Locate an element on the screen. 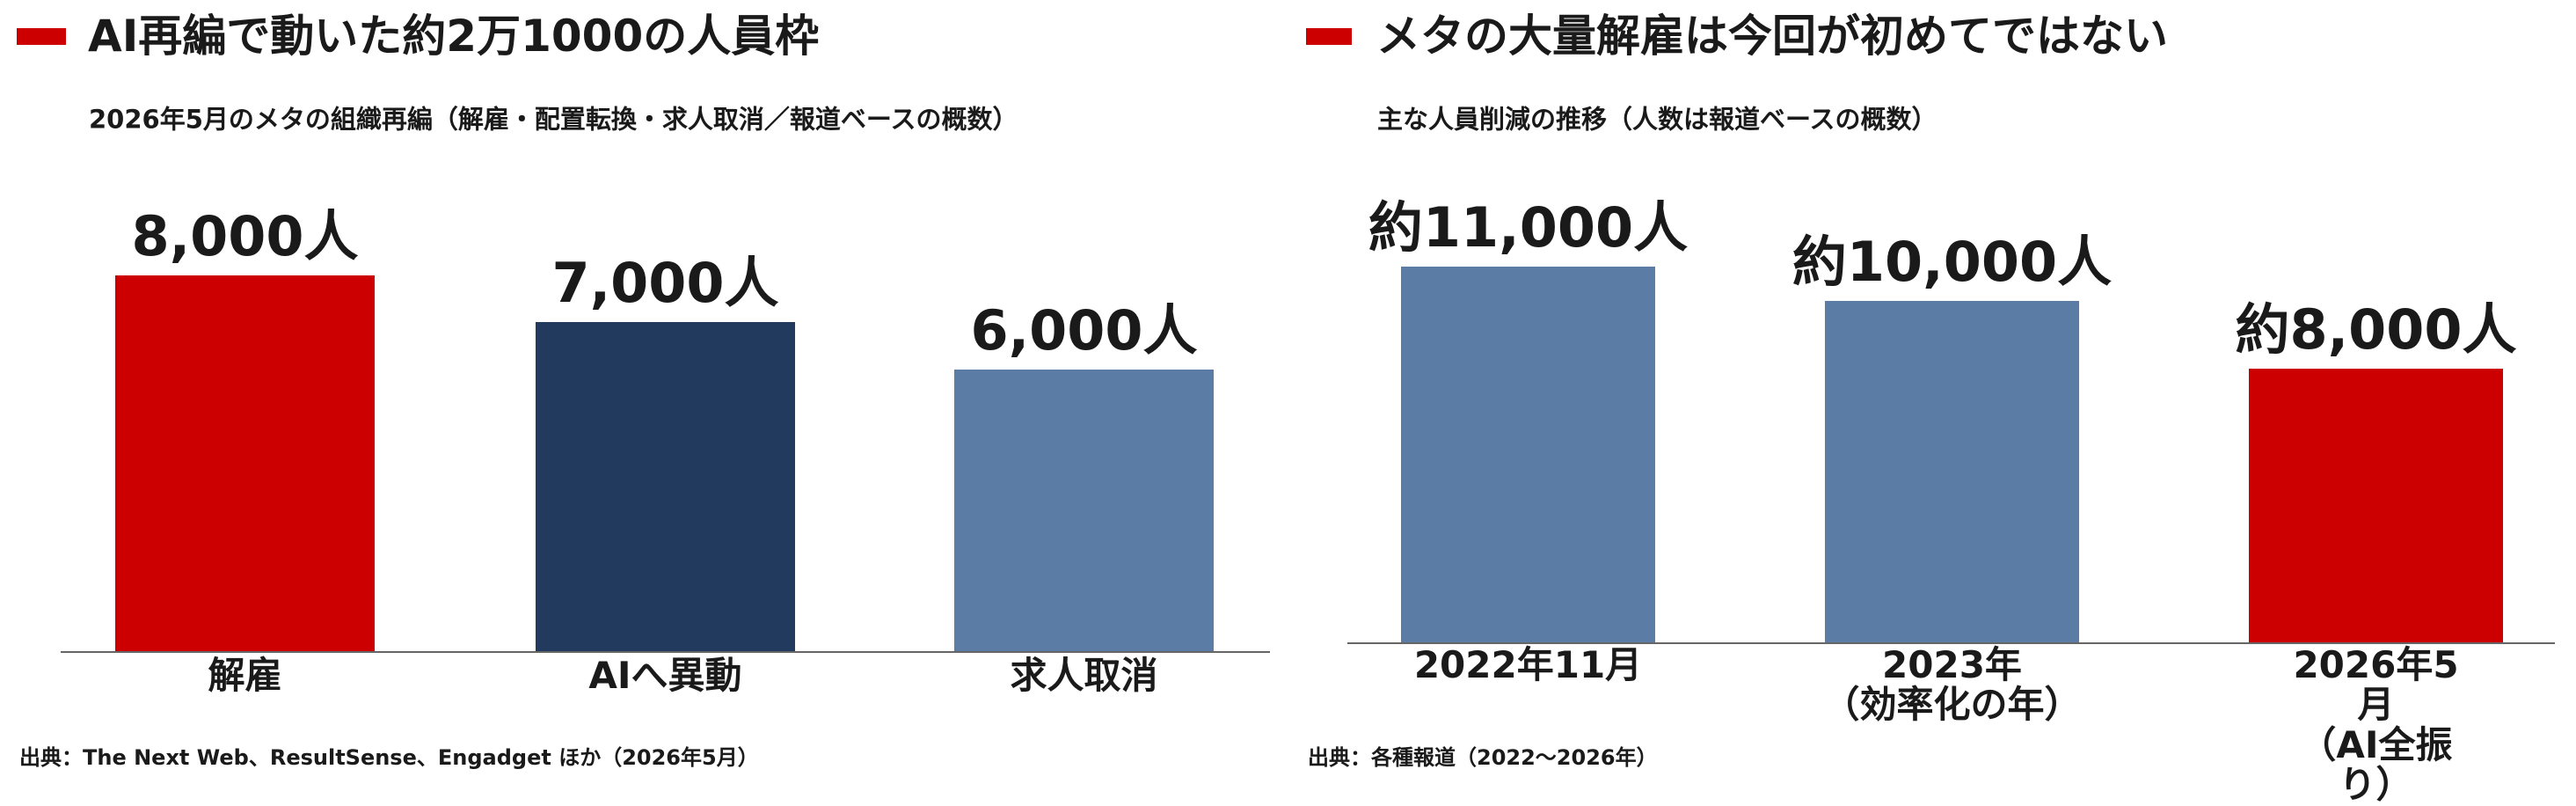  value-label: 約11,000人 is located at coordinates (1528, 227).